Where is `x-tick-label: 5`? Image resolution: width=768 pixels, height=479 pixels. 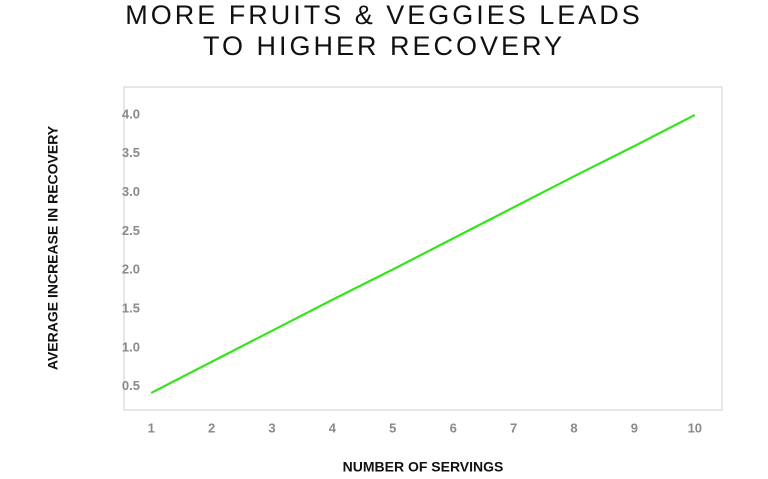
x-tick-label: 5 is located at coordinates (392, 427).